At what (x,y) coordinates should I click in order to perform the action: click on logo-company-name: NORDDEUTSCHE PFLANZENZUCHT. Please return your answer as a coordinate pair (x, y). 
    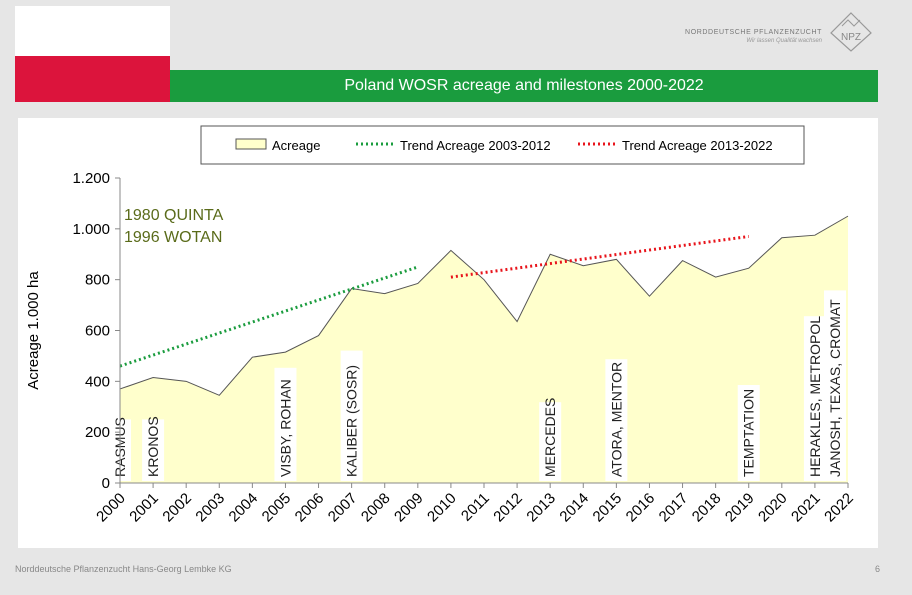
    Looking at the image, I should click on (753, 32).